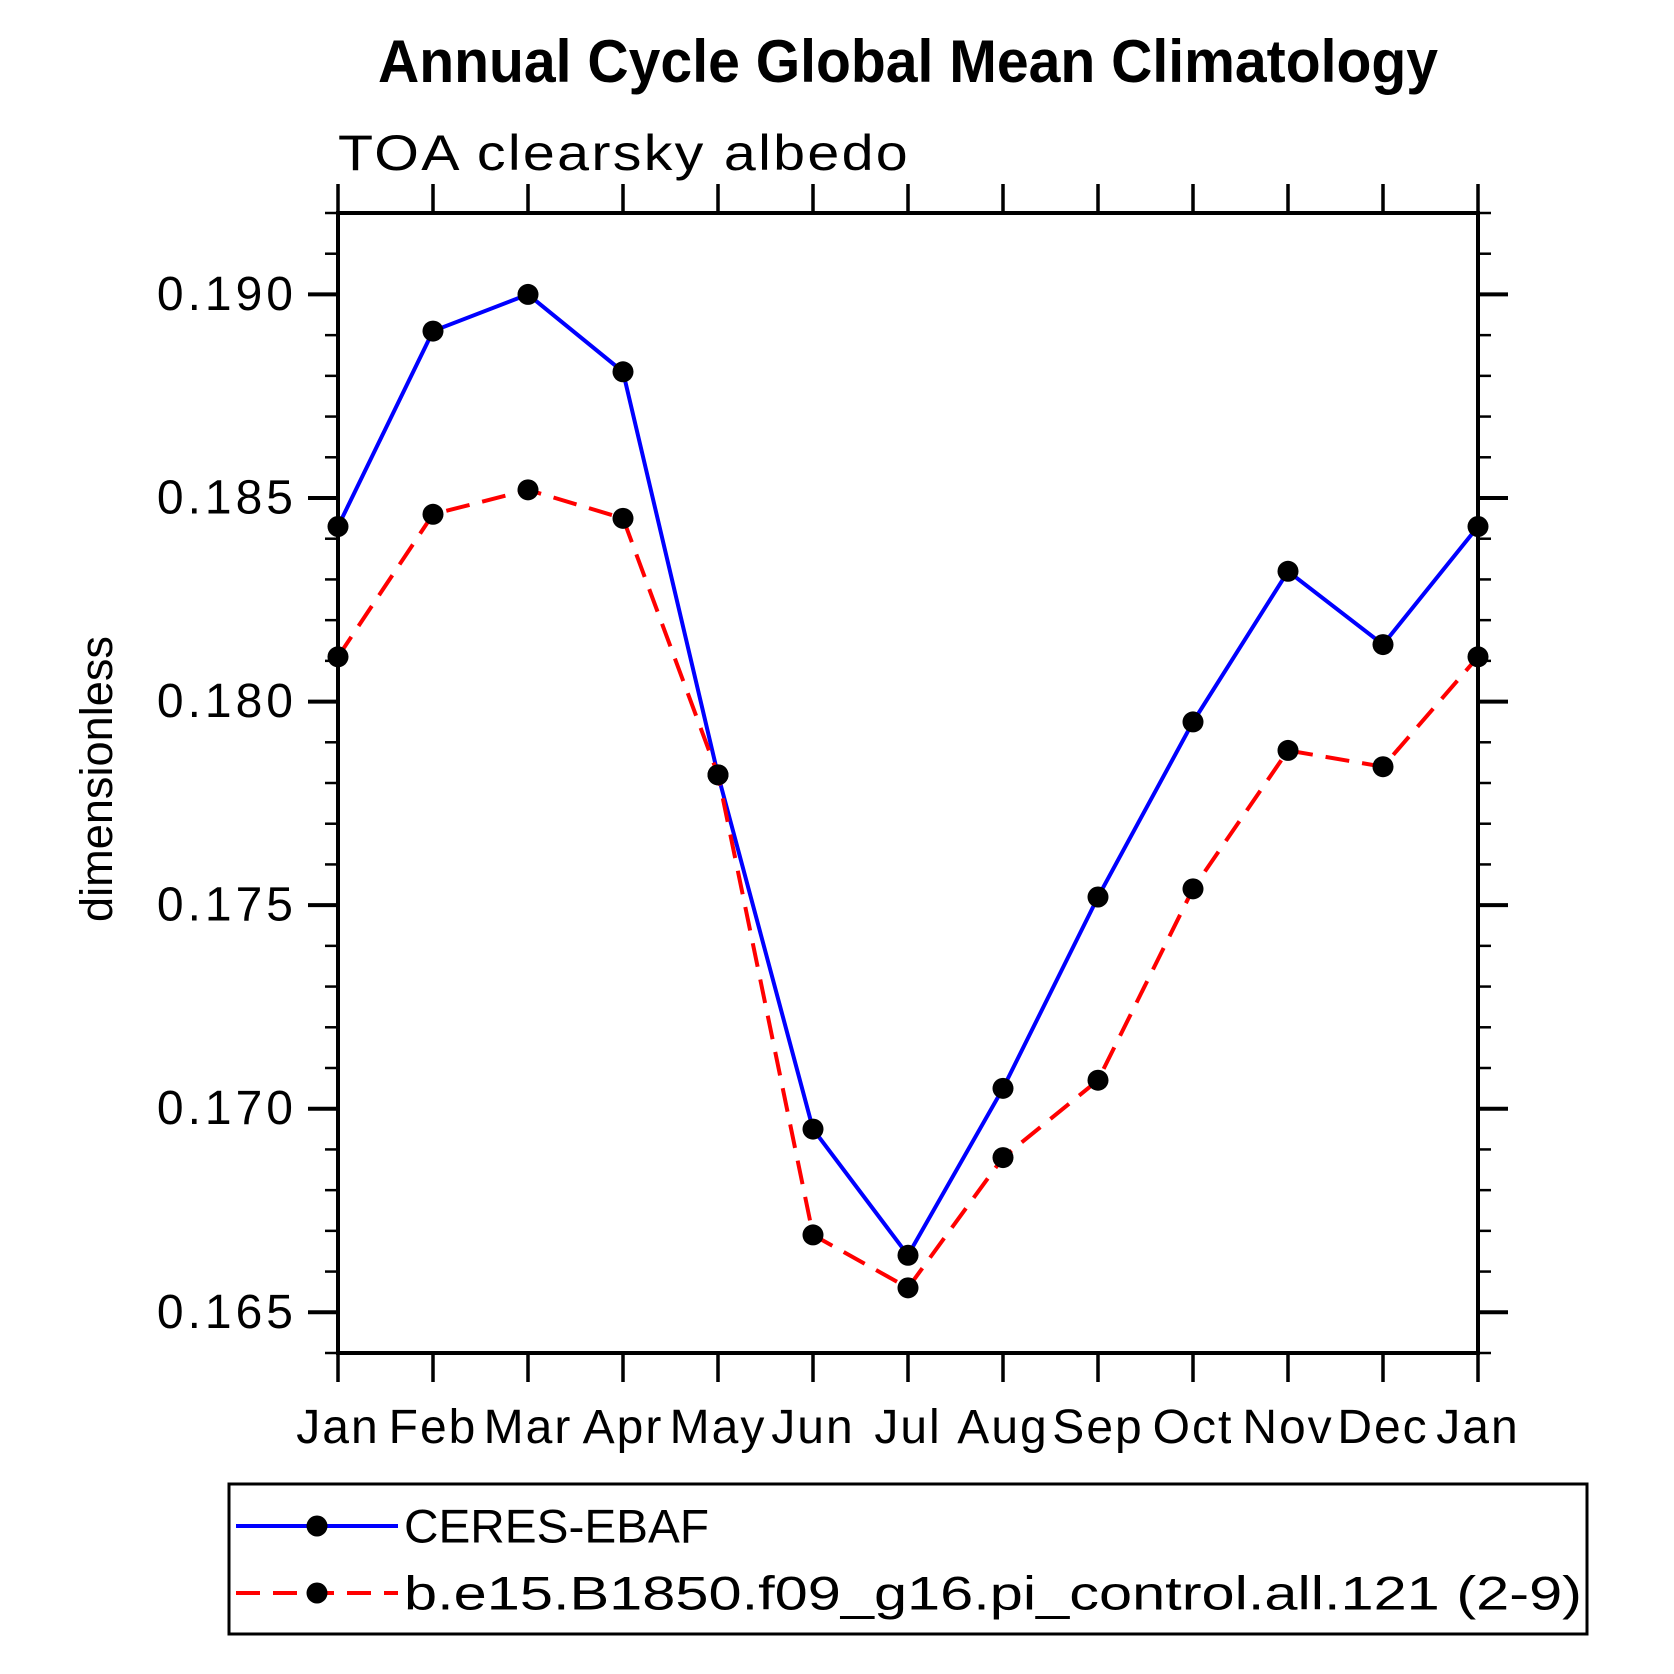 This screenshot has width=1674, height=1674. I want to click on y-axis-tick-label: 0.180, so click(227, 701).